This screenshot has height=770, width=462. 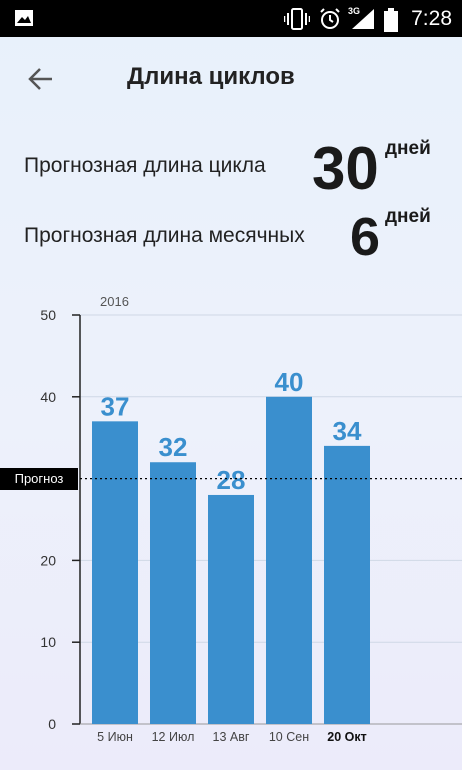 What do you see at coordinates (115, 406) in the screenshot?
I see `bar-value-label: 37` at bounding box center [115, 406].